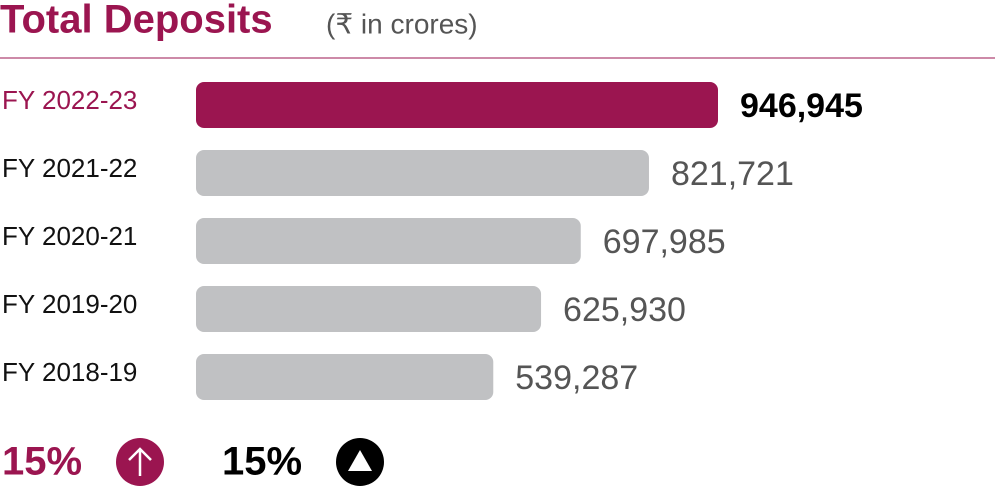 This screenshot has width=995, height=487. I want to click on value-label: 946,945, so click(801, 106).